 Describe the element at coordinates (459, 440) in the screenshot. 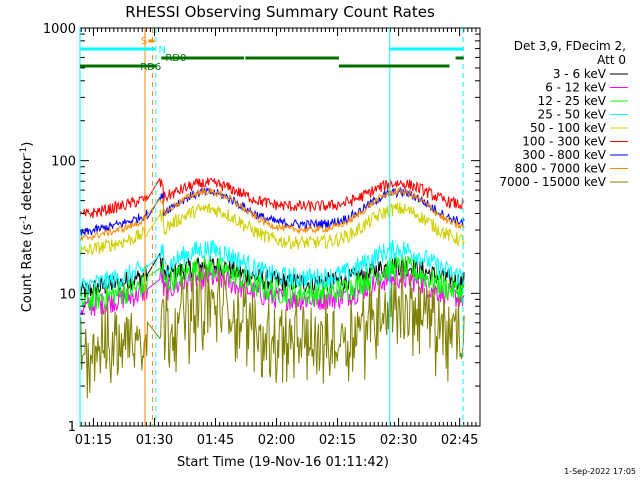

I see `x-tick-label: 02:45` at that location.